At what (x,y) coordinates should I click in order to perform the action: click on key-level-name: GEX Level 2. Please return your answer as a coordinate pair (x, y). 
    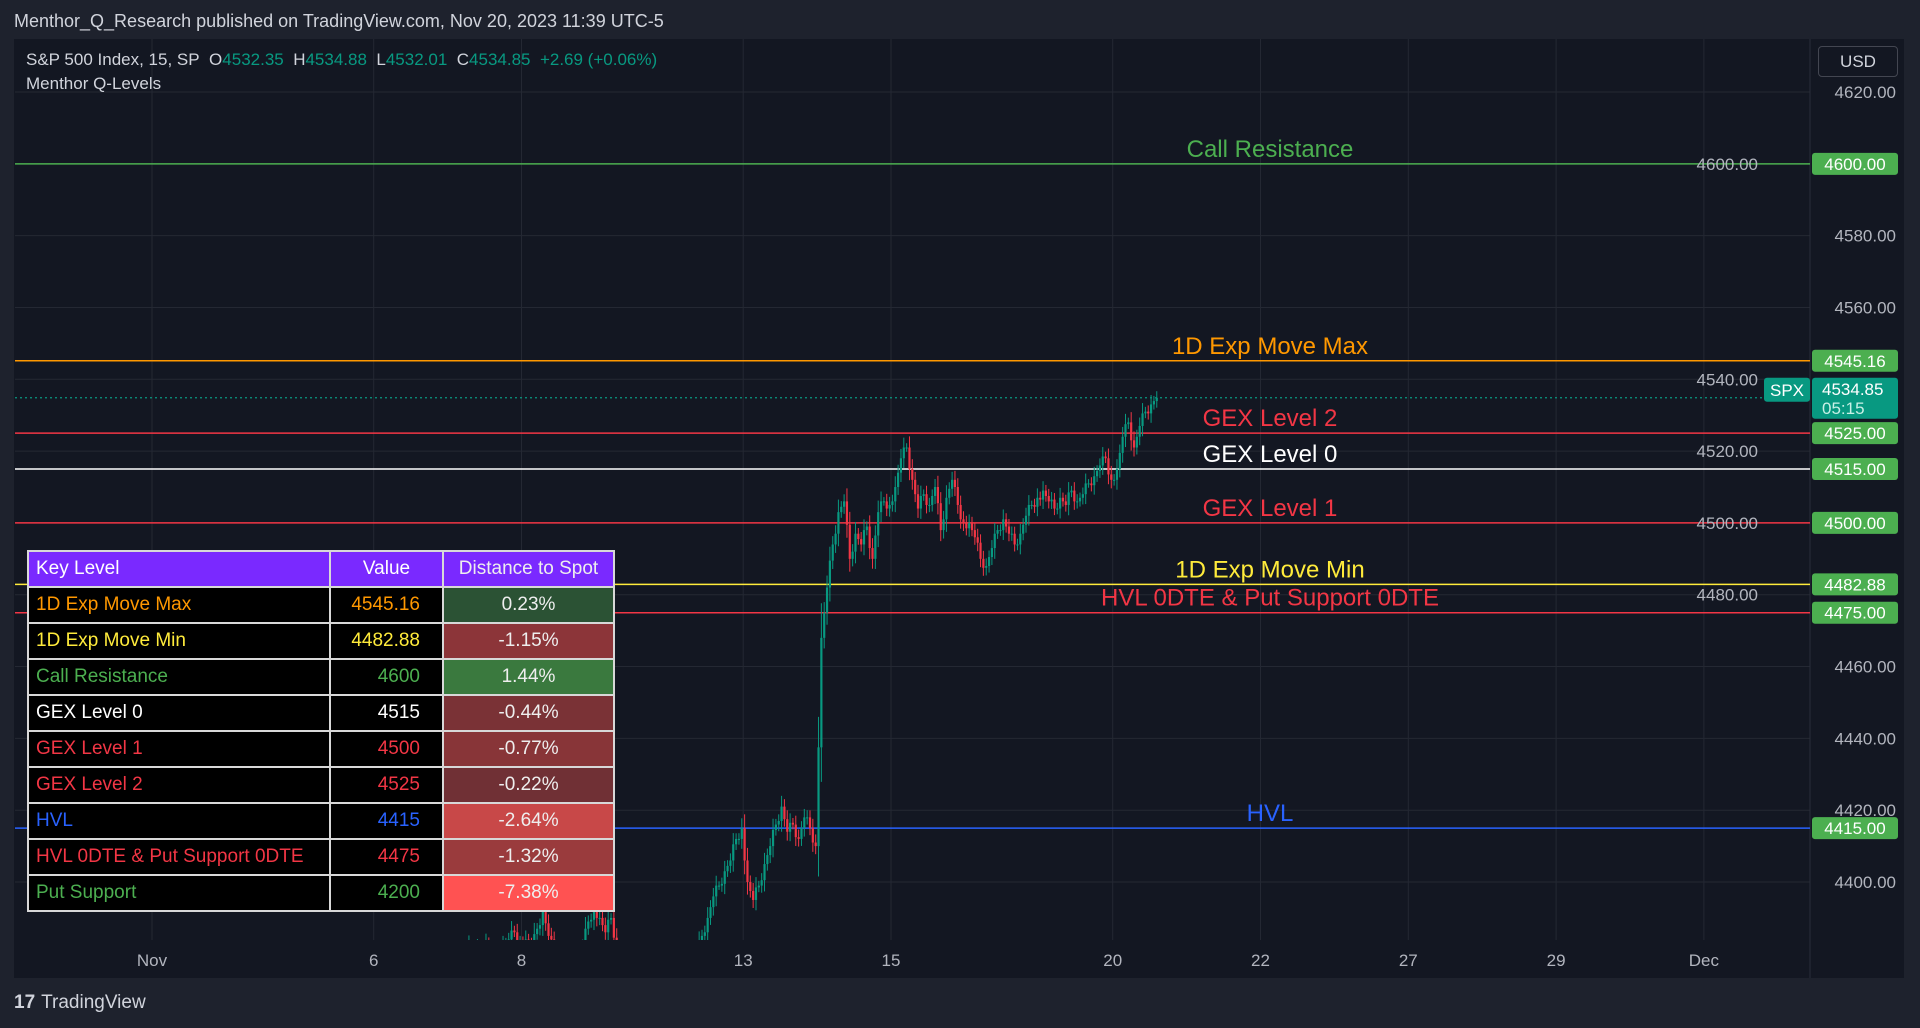
    Looking at the image, I should click on (179, 785).